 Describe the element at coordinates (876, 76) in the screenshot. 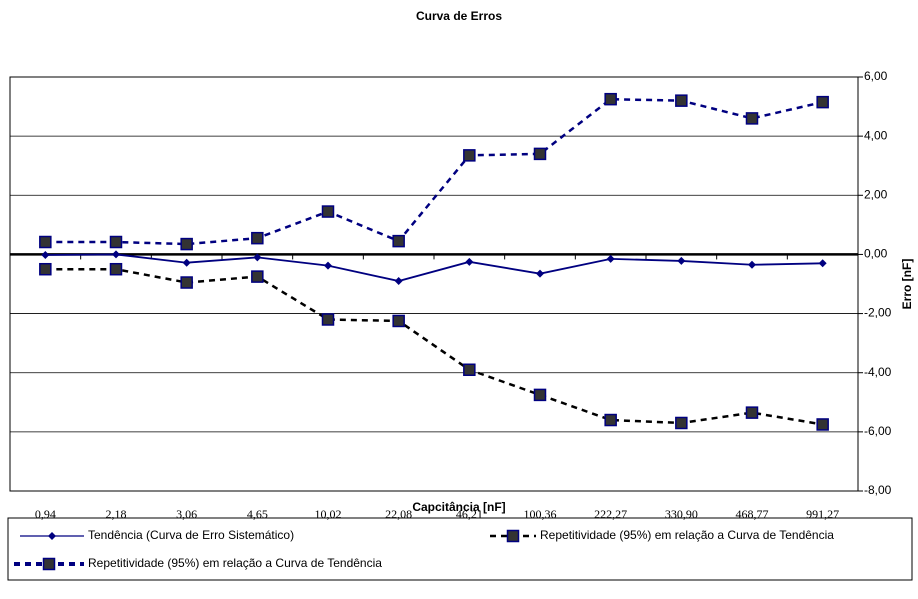

I see `y-tick-label: 6,00` at that location.